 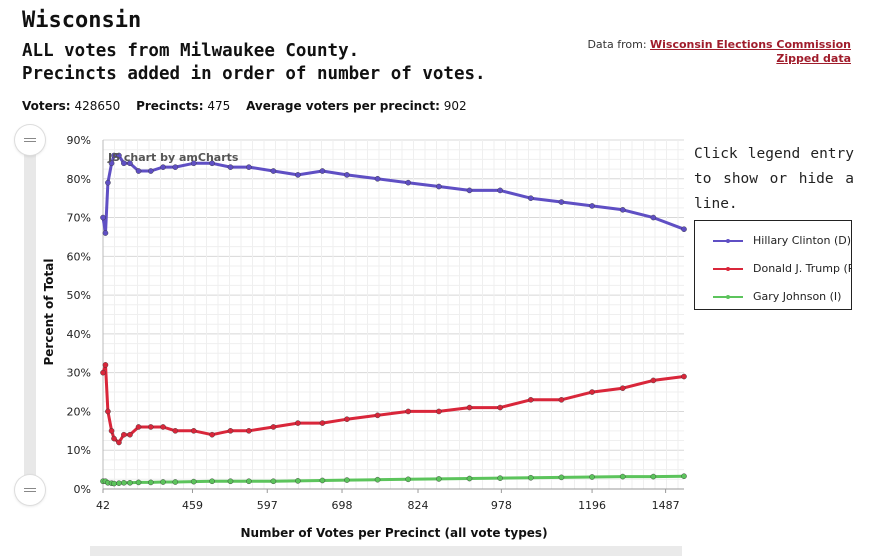 What do you see at coordinates (79, 295) in the screenshot?
I see `y-tick-label: 50%` at bounding box center [79, 295].